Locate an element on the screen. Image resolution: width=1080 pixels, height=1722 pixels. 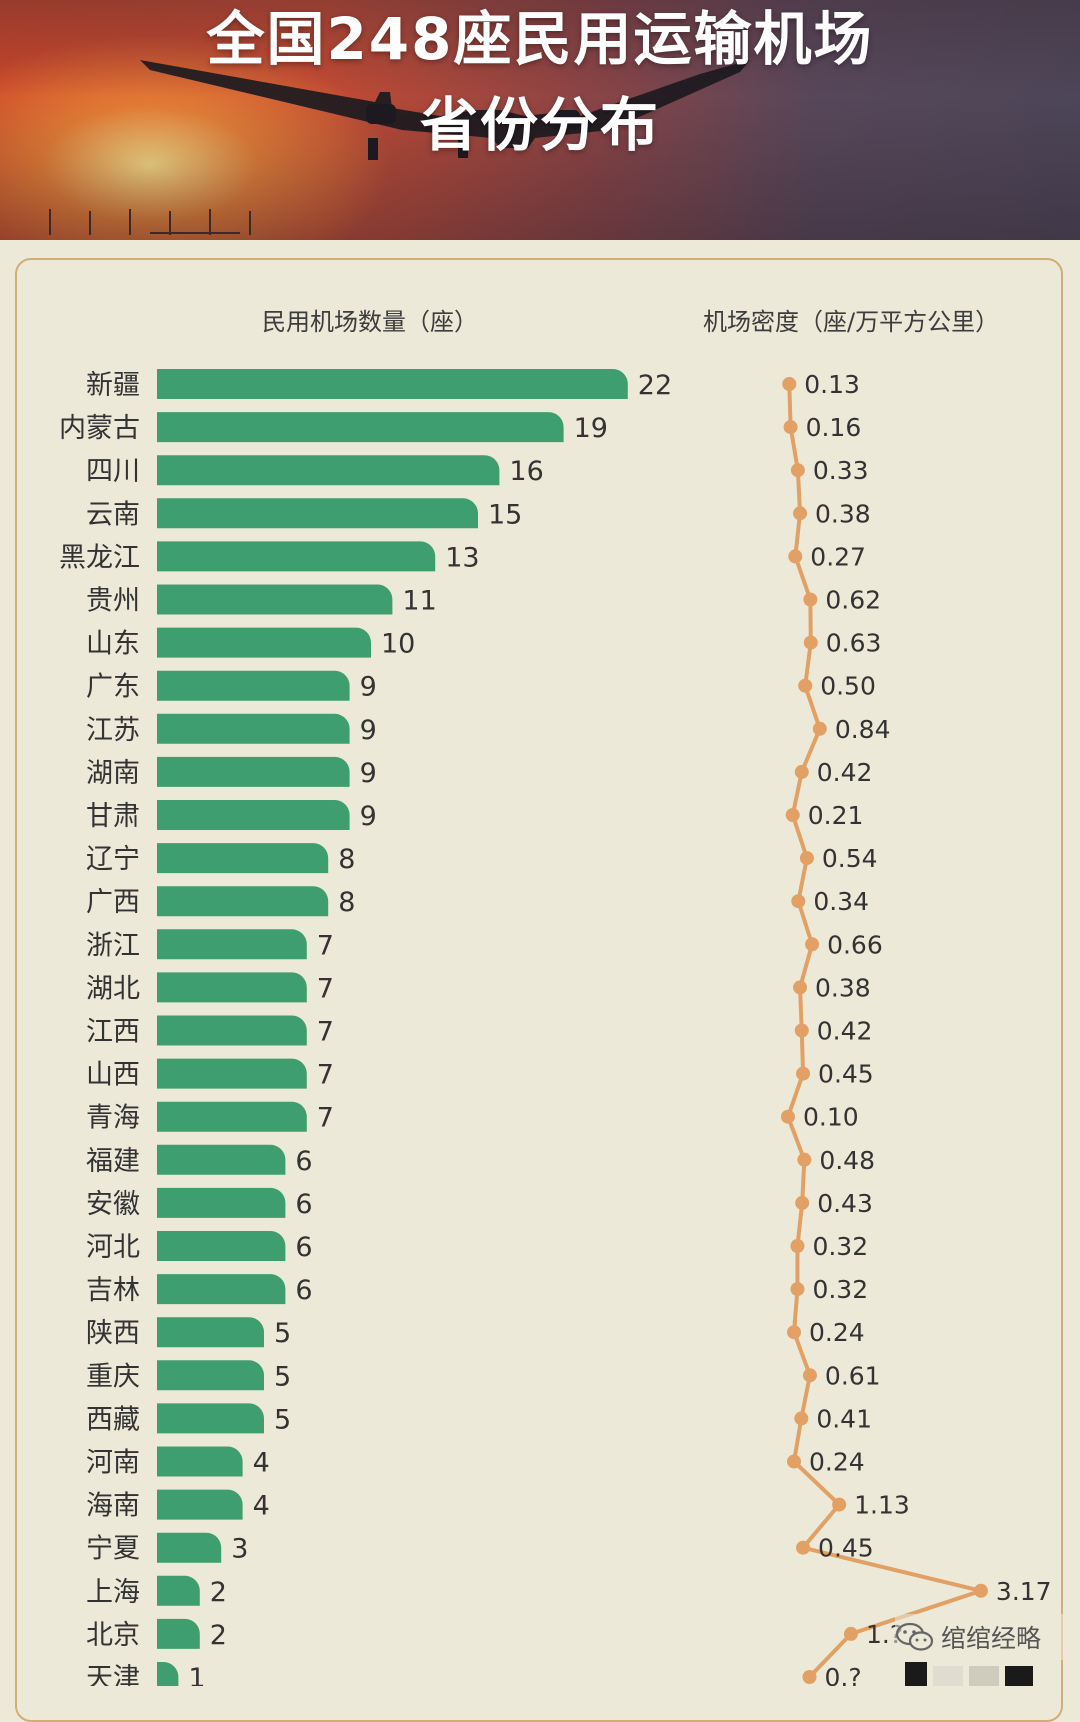
density-column-header: 机场密度（座/万平方公里） is located at coordinates (851, 322).